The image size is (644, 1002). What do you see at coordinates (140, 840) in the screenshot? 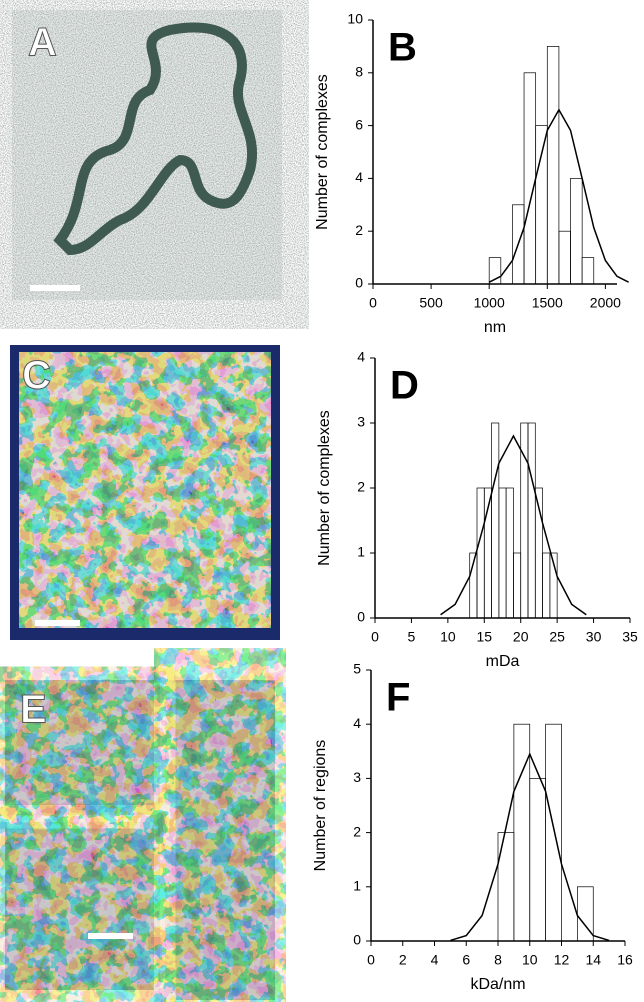
I see `micrograph-e` at bounding box center [140, 840].